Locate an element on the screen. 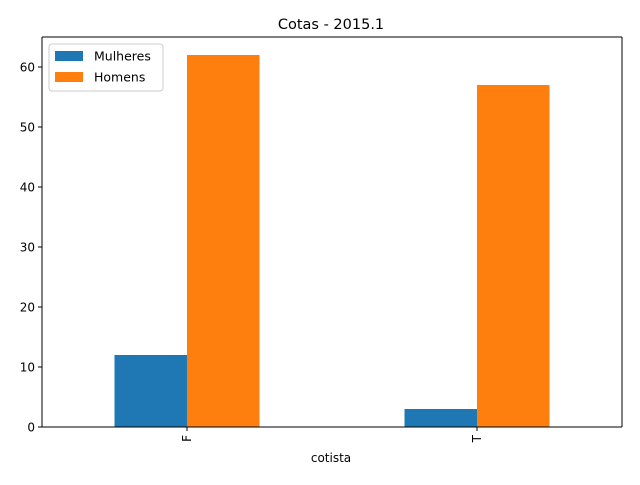 The height and width of the screenshot is (485, 640). bar-mulheres-t is located at coordinates (440, 418).